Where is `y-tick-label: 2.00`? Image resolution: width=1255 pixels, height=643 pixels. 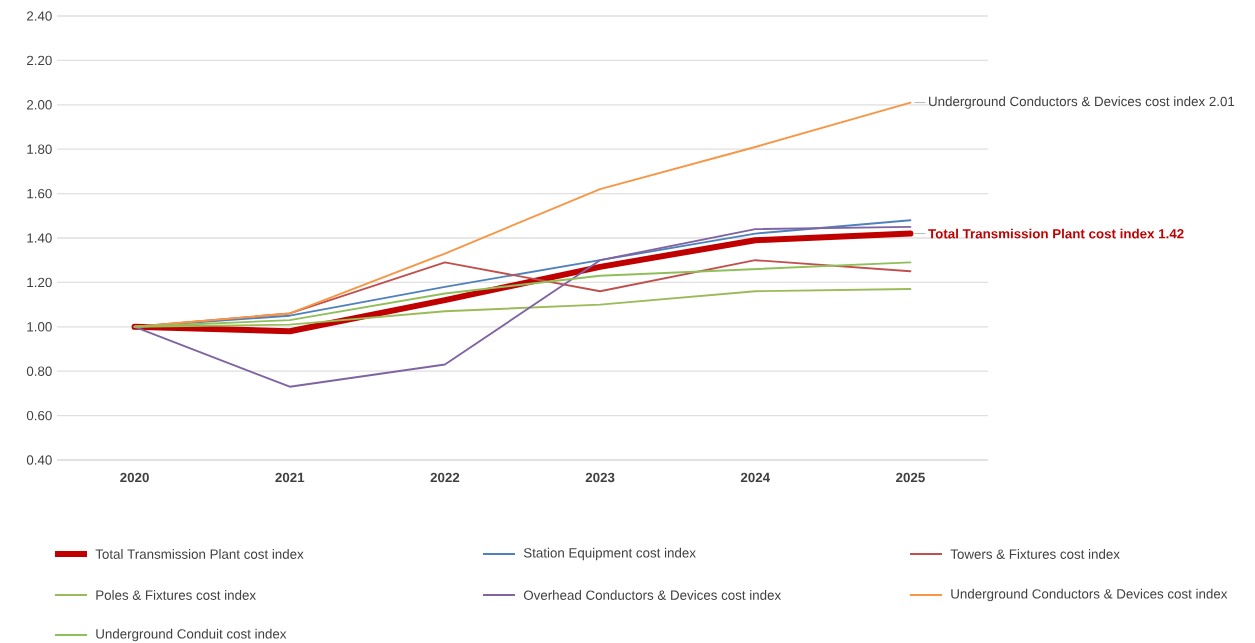 y-tick-label: 2.00 is located at coordinates (39, 105).